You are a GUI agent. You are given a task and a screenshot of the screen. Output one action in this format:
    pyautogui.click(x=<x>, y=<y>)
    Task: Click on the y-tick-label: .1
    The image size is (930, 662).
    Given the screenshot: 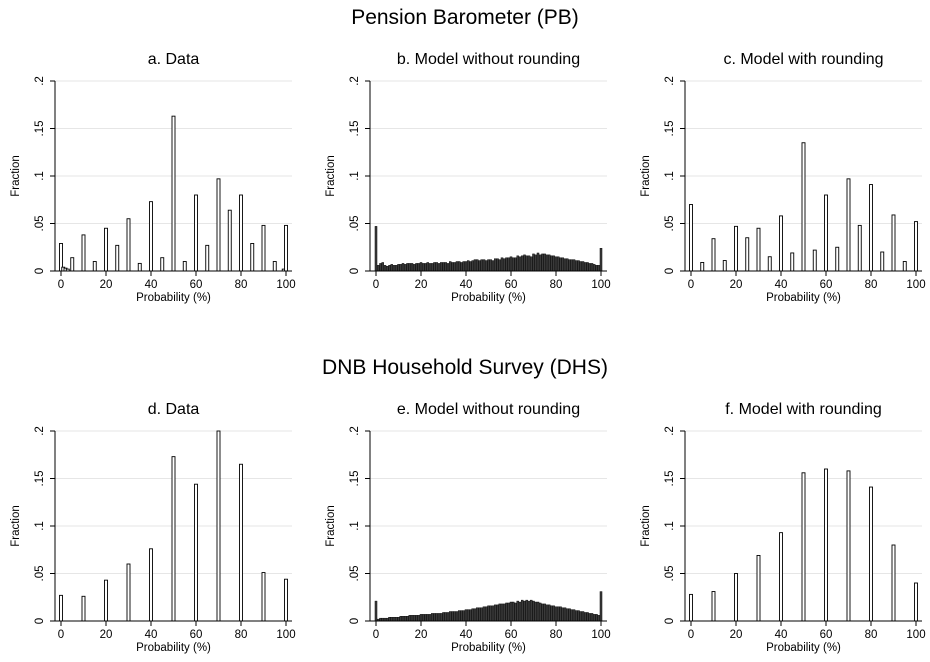 What is the action you would take?
    pyautogui.click(x=40, y=176)
    